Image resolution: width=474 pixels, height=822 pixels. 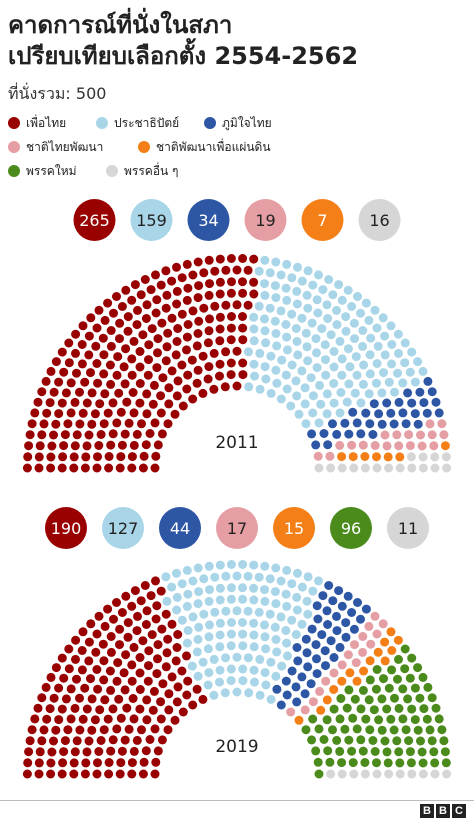 I want to click on legend-label: พรรคใหม่, so click(x=51, y=171).